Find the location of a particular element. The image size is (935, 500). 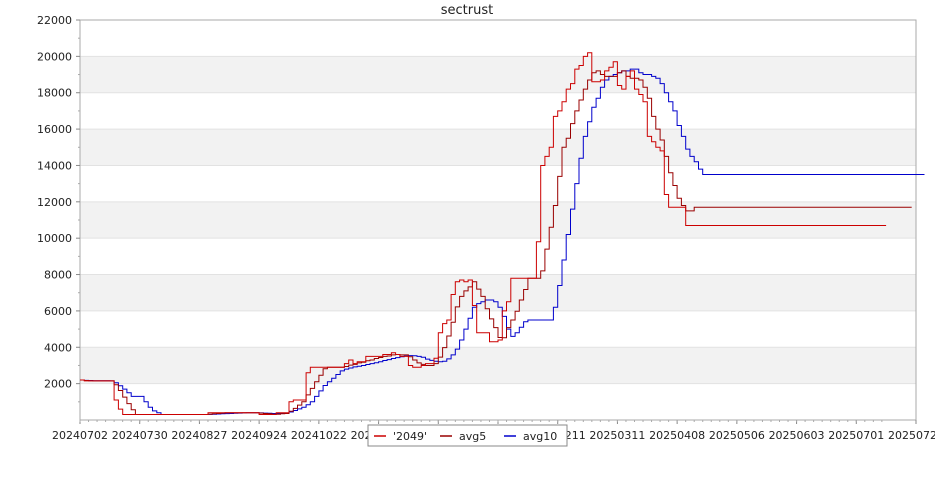

legend-entry: avg10 is located at coordinates (540, 436).